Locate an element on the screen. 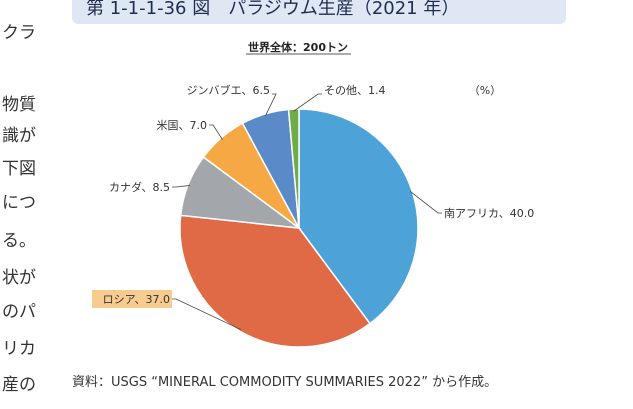 Image resolution: width=633 pixels, height=409 pixels. slice-russia-label: ロシア、37.0 is located at coordinates (136, 299).